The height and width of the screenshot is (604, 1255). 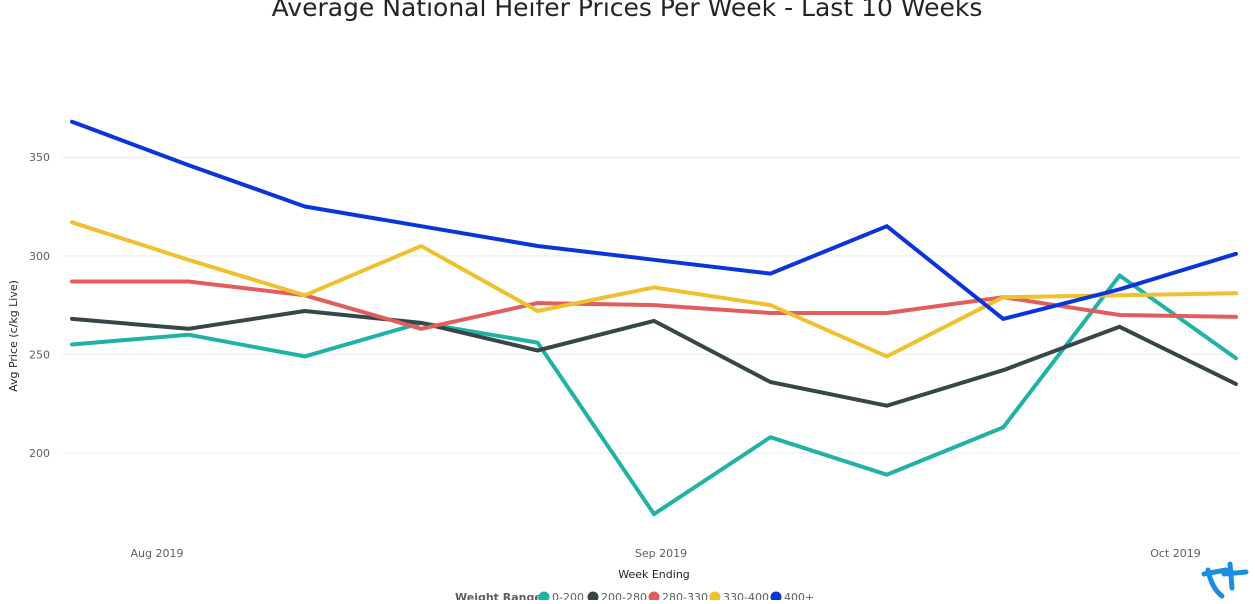 What do you see at coordinates (39, 305) in the screenshot?
I see `y-axis-ticks: 200 250 300 350` at bounding box center [39, 305].